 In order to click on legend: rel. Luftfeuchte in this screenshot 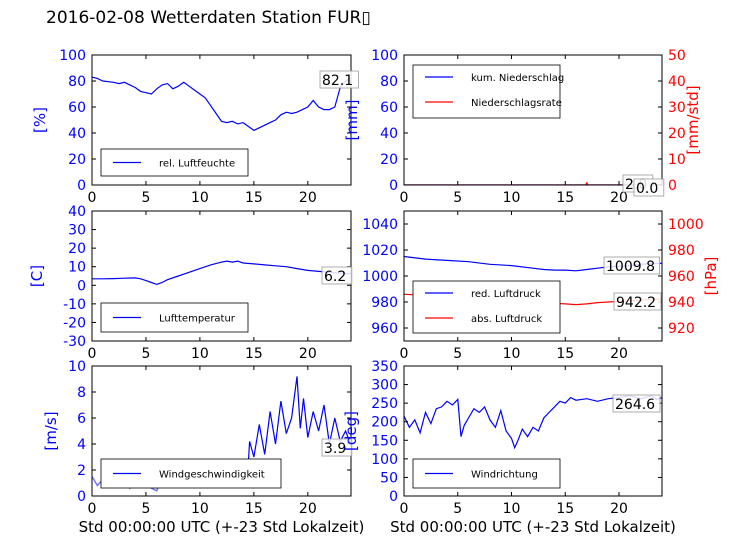, I will do `click(174, 162)`.